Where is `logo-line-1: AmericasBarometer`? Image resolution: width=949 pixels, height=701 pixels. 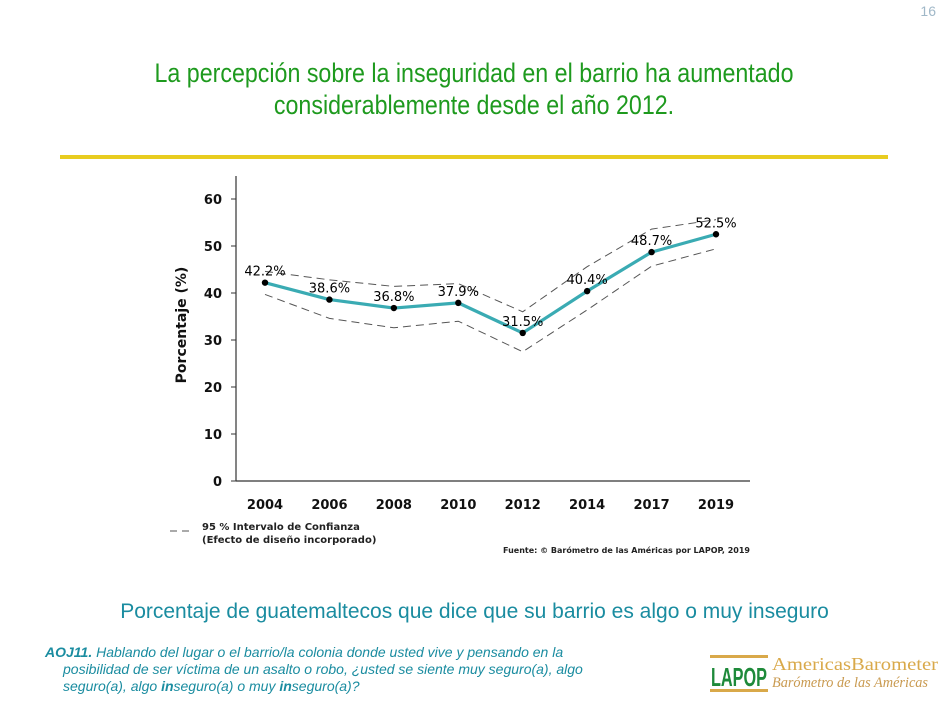
logo-line-1: AmericasBarometer is located at coordinates (855, 664).